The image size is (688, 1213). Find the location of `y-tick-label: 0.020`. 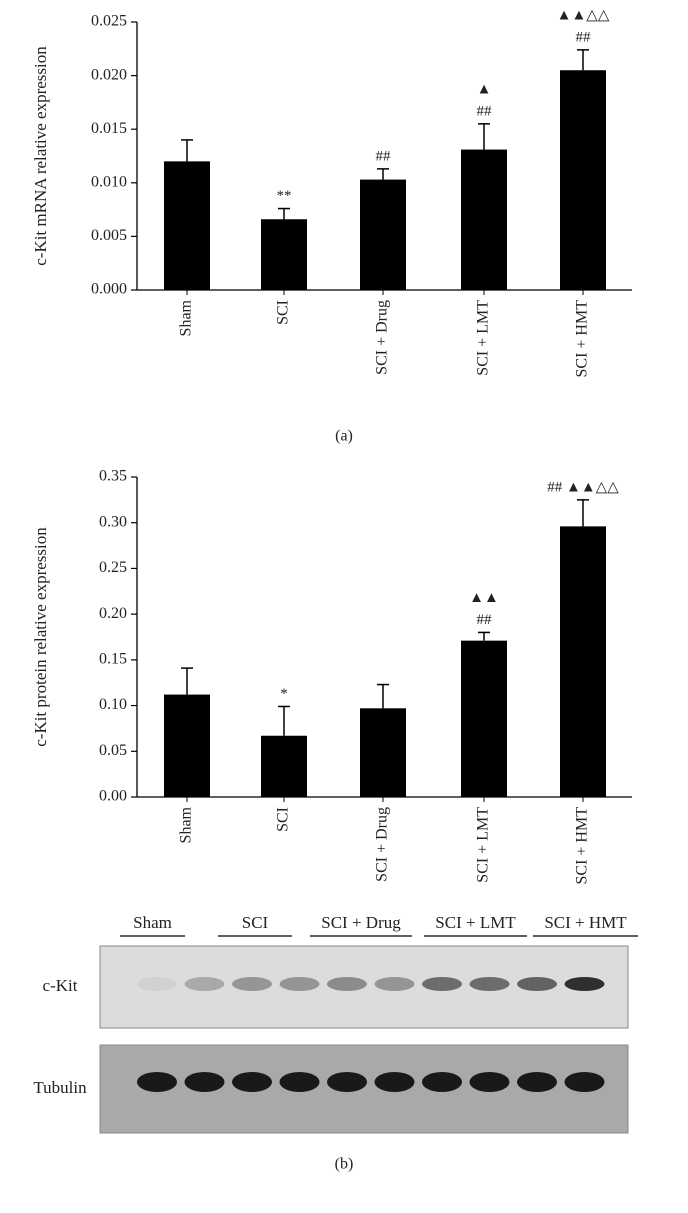

y-tick-label: 0.020 is located at coordinates (109, 74).